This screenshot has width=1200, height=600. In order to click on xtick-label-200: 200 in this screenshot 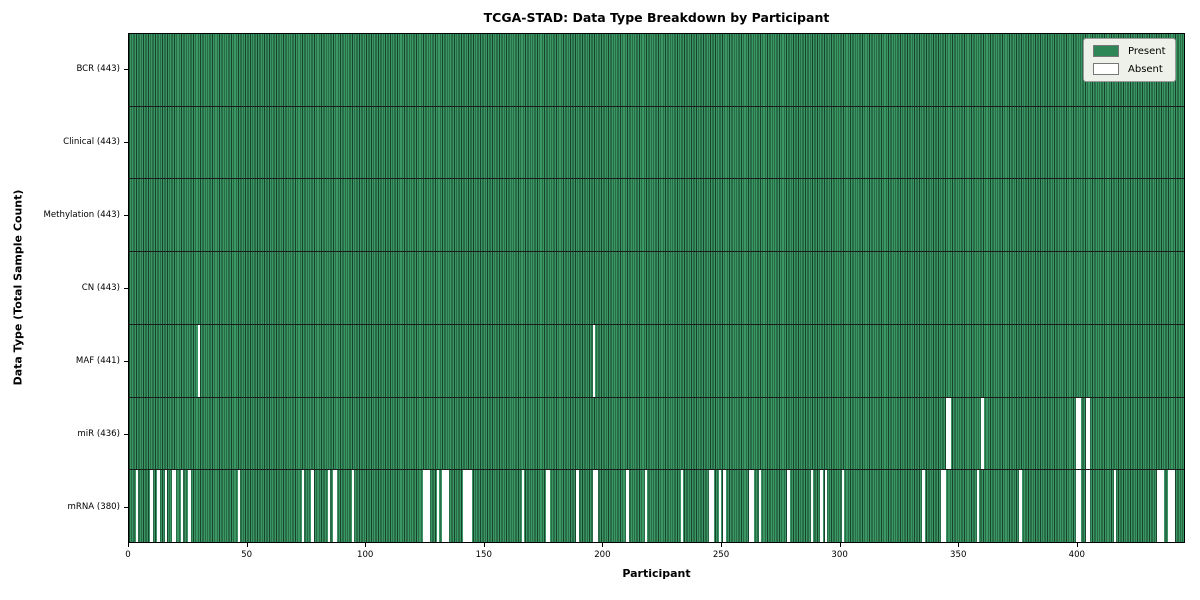, I will do `click(602, 555)`.